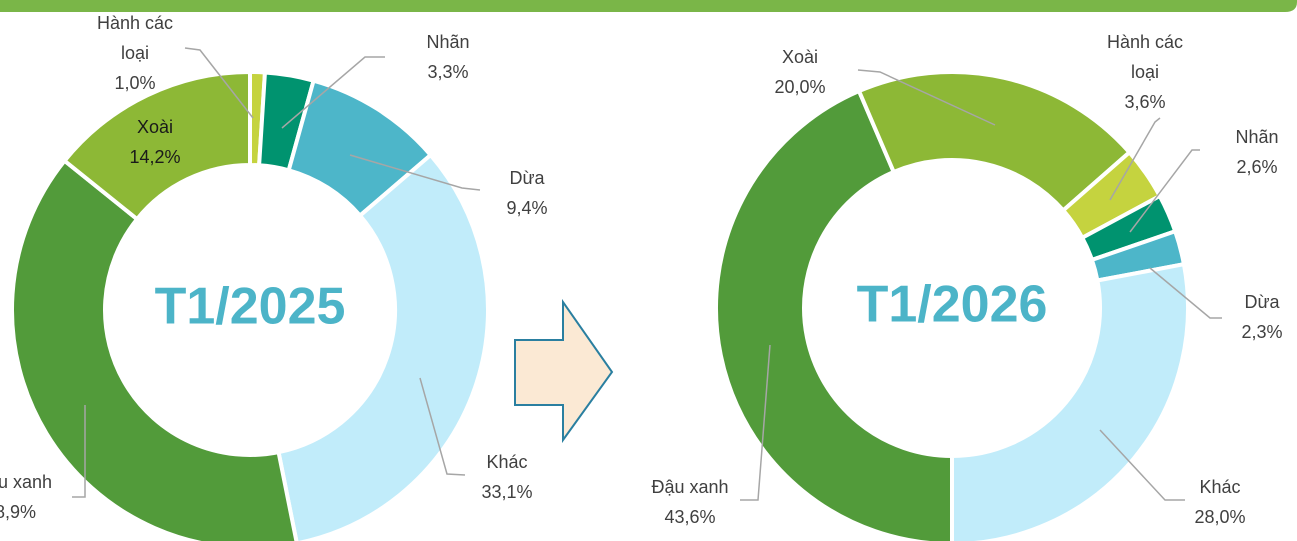 The height and width of the screenshot is (541, 1297). I want to click on slice-value-label: 28,0%, so click(1220, 517).